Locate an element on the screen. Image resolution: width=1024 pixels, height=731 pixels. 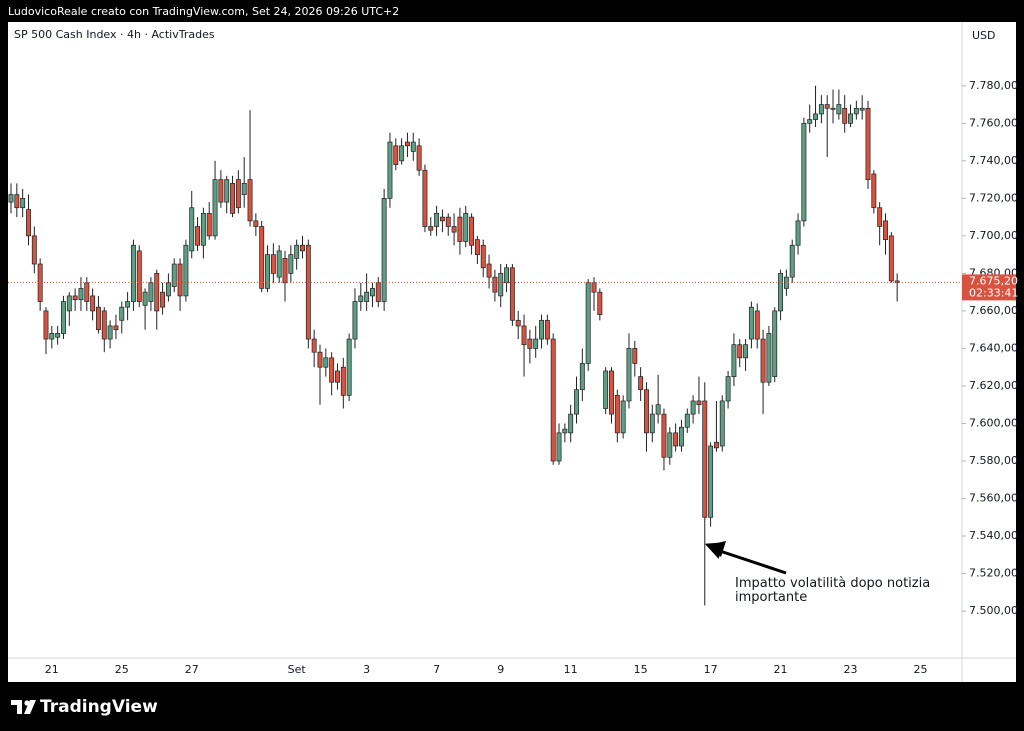
y-tick-label: 7.760,00 is located at coordinates (993, 122).